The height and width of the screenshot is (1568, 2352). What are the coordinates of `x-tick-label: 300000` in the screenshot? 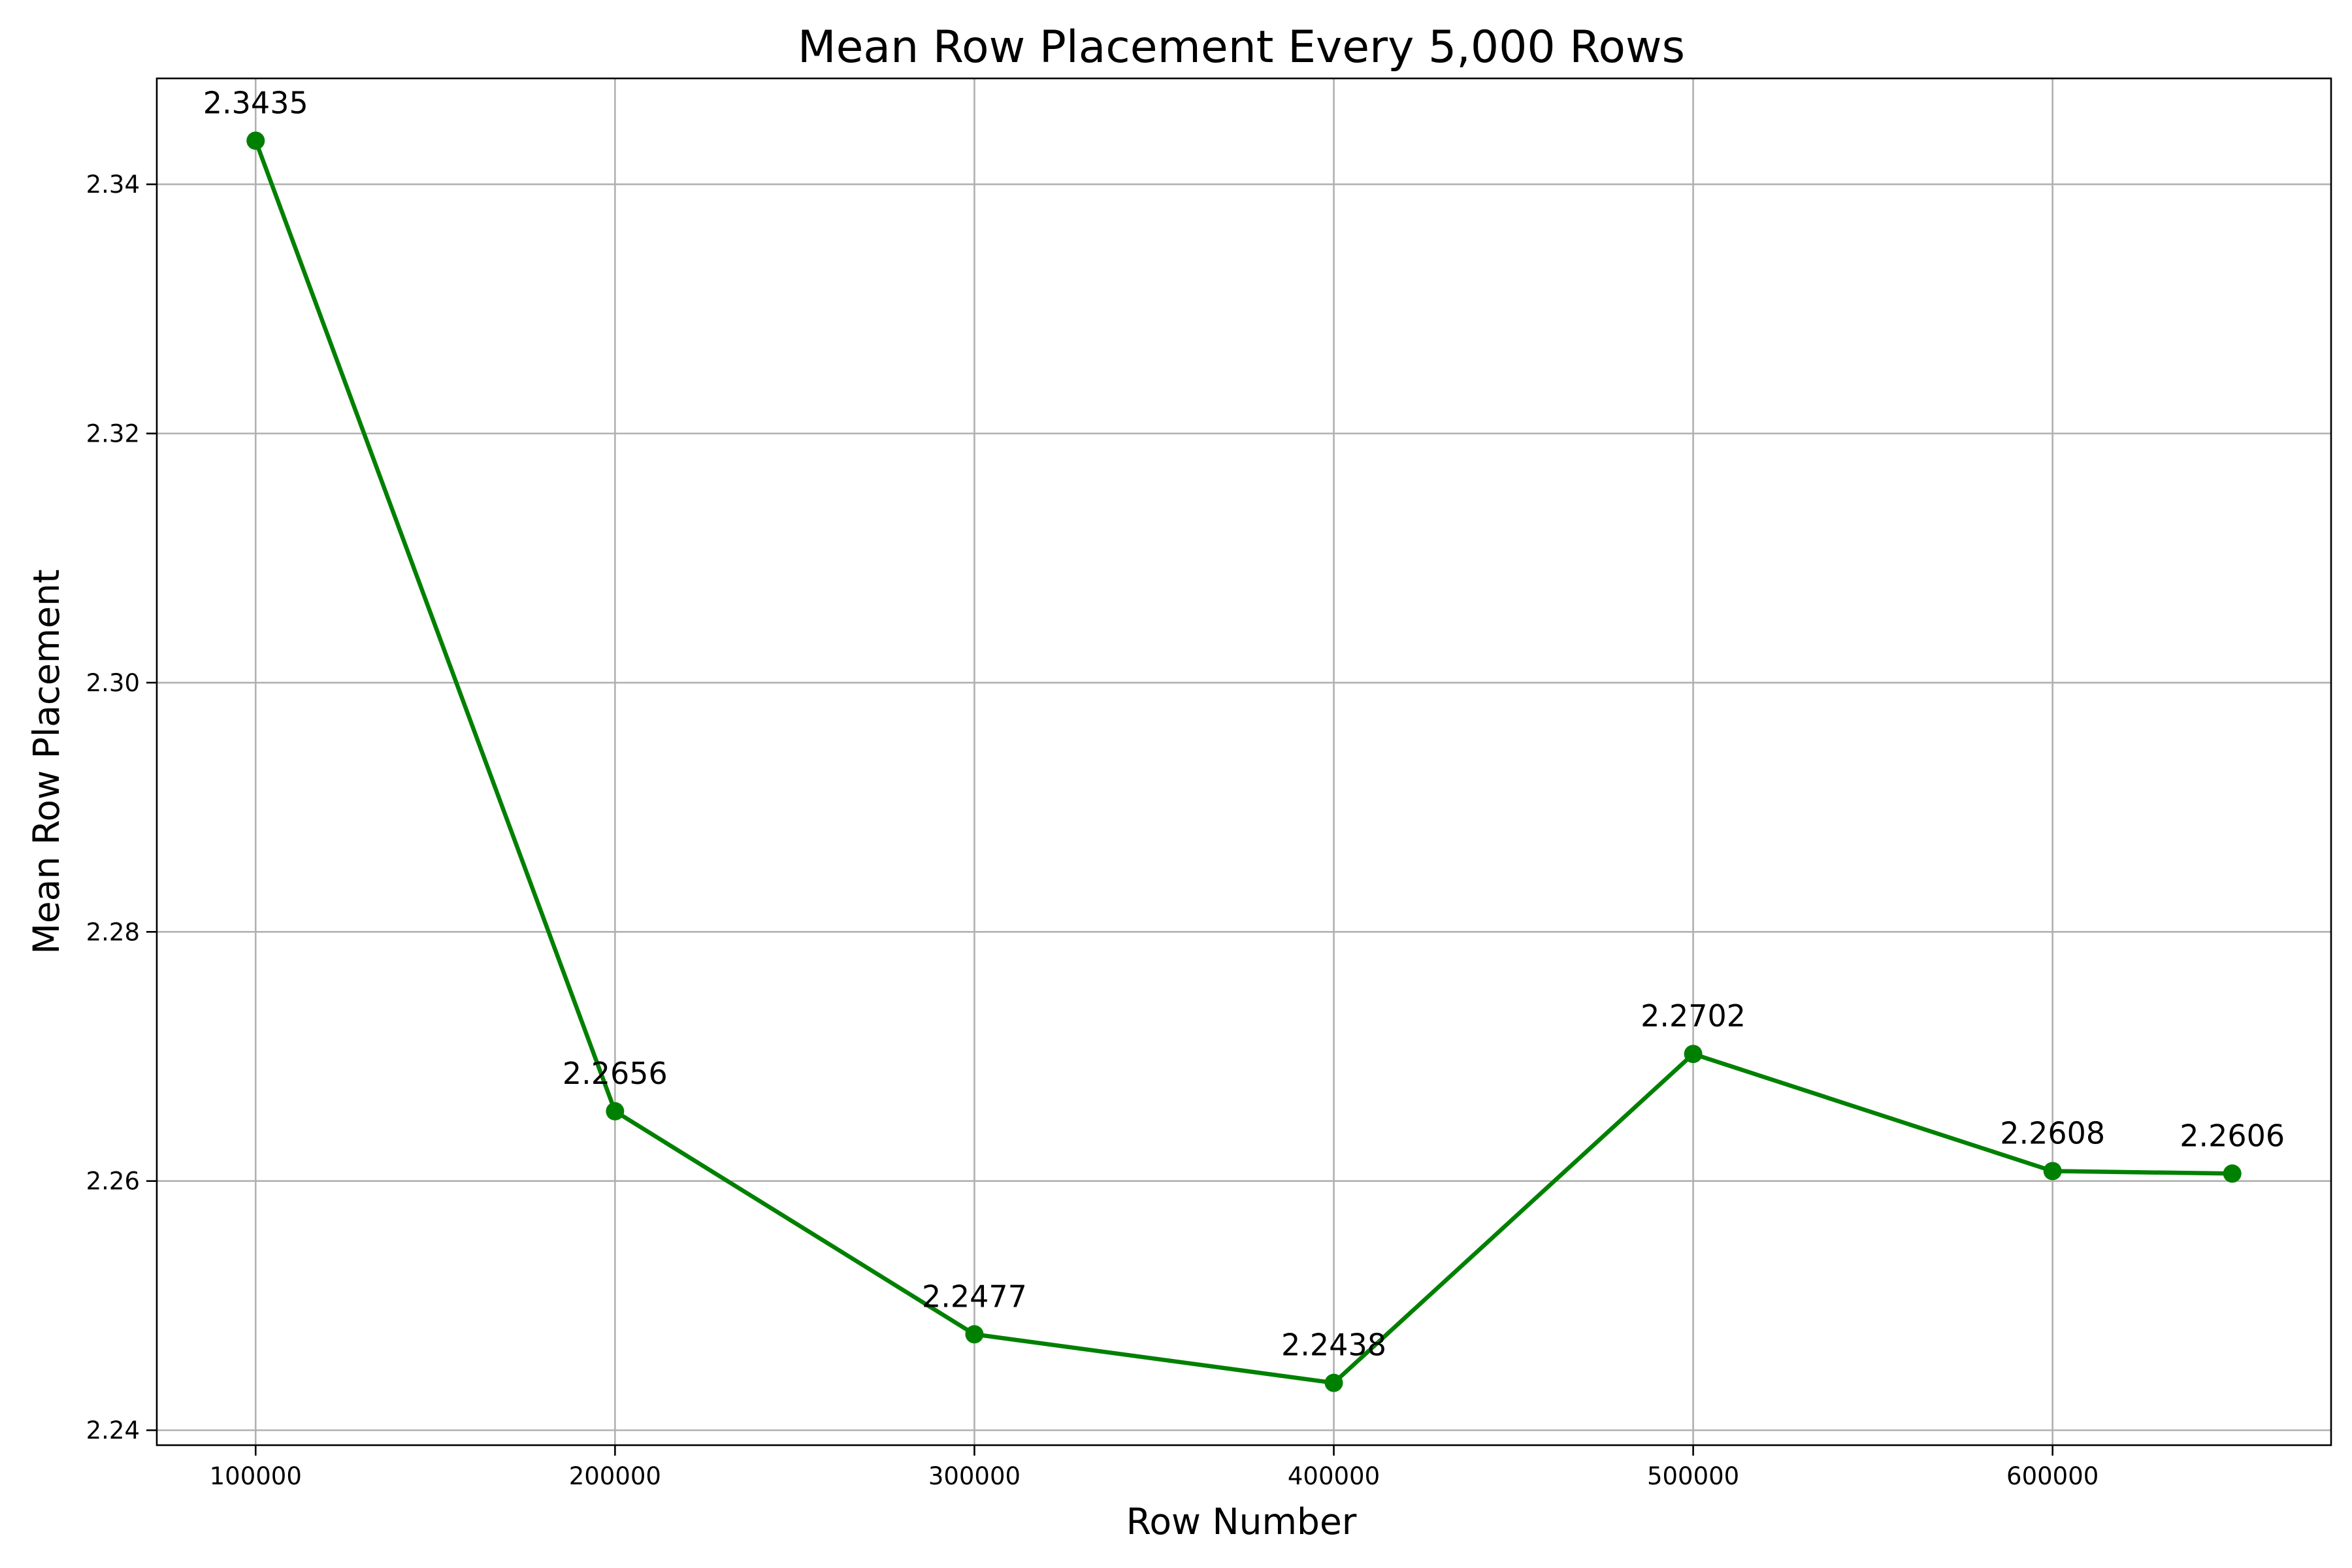 It's located at (974, 1476).